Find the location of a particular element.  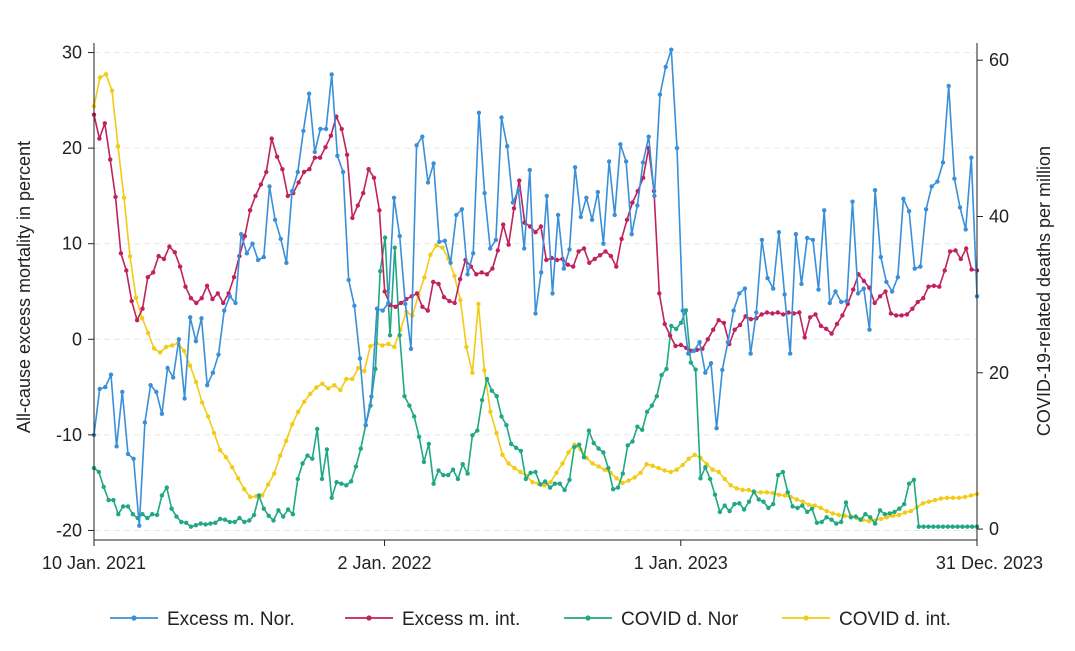

y-left-tick-label: -10 is located at coordinates (69, 435).